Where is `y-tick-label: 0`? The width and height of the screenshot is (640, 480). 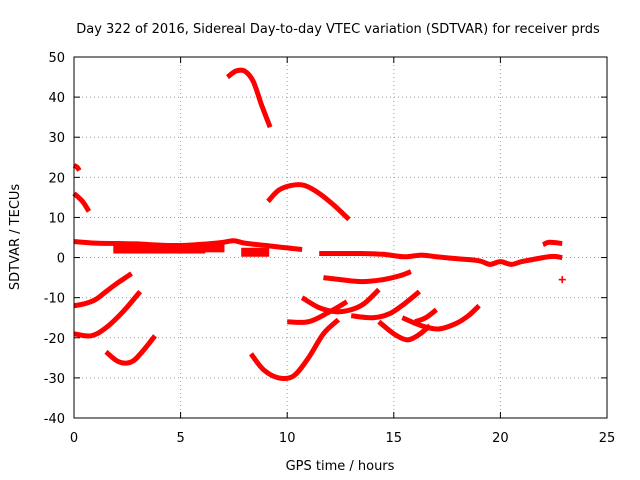 y-tick-label: 0 is located at coordinates (61, 259).